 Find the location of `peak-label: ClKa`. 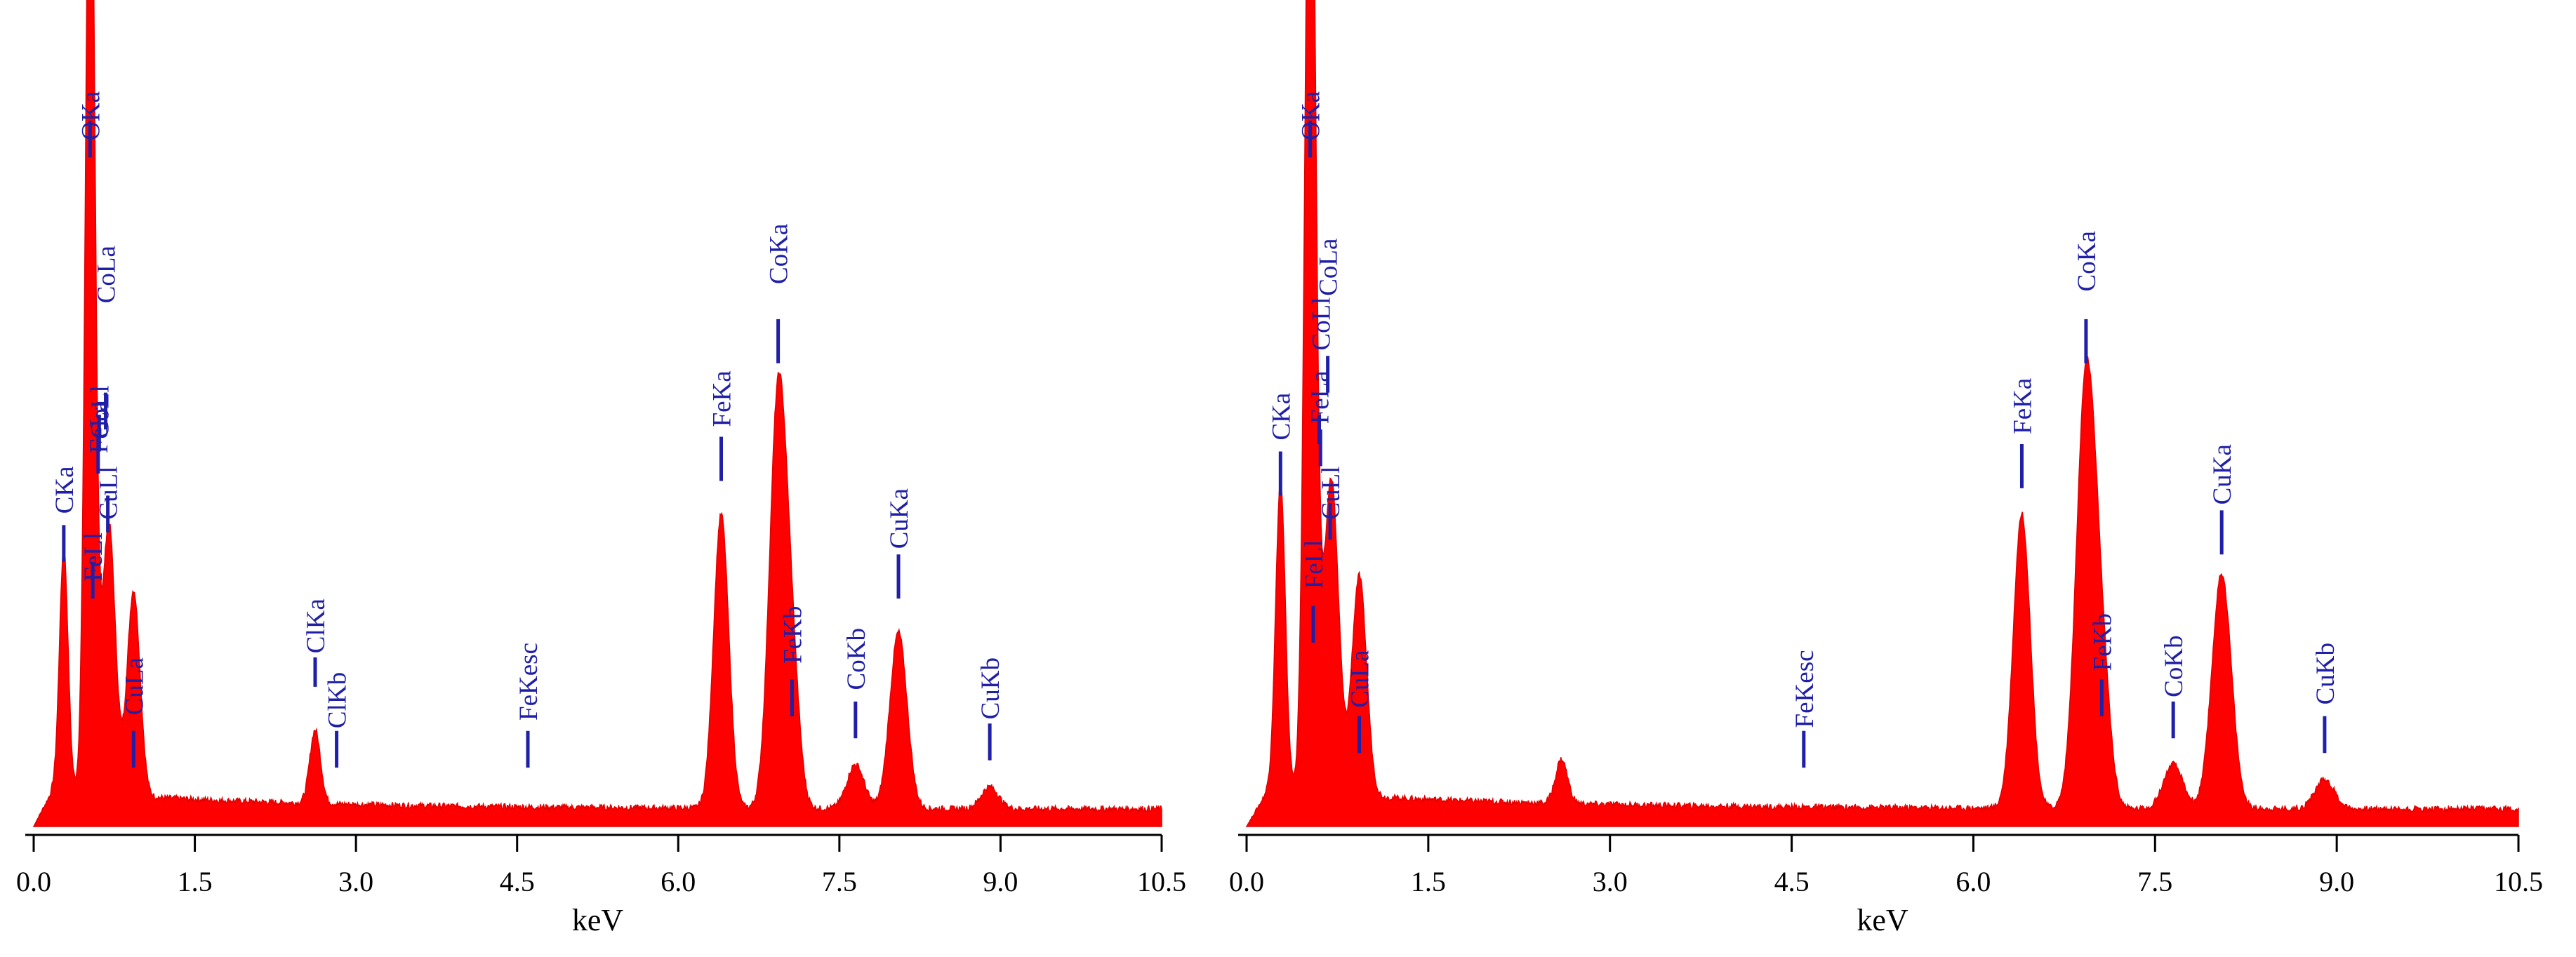

peak-label: ClKa is located at coordinates (317, 625).